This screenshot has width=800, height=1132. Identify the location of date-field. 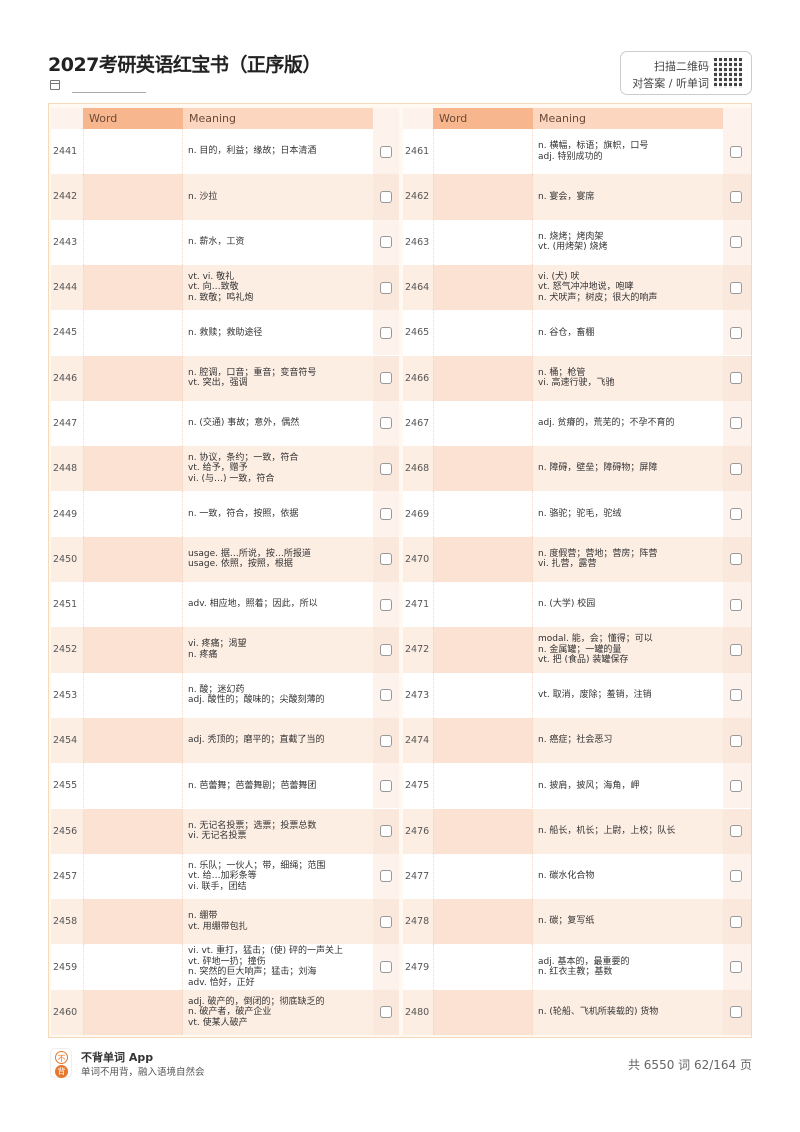
(109, 92).